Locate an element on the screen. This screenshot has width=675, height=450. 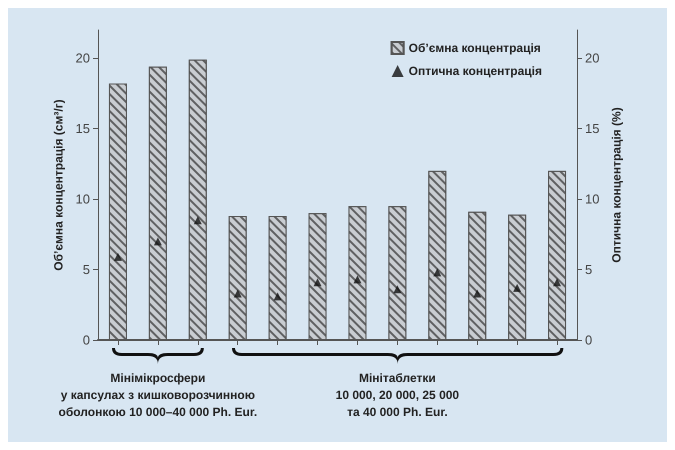
text: Мінімікросфери у капсулах з кишковорозчинною оболонкою 10 000–40 000 Ph. Eur. is located at coordinates (158, 395).